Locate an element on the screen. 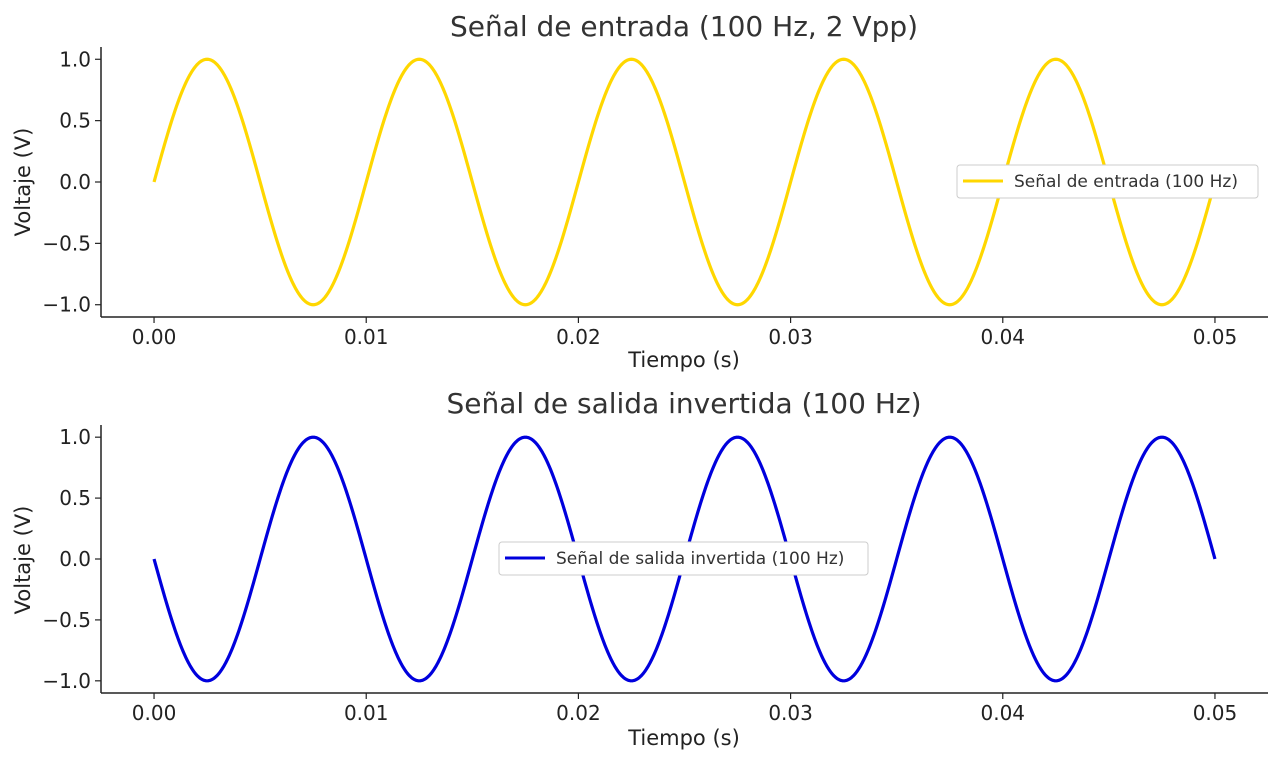  chart-title: Señal de salida invertida (100 Hz) is located at coordinates (684, 403).